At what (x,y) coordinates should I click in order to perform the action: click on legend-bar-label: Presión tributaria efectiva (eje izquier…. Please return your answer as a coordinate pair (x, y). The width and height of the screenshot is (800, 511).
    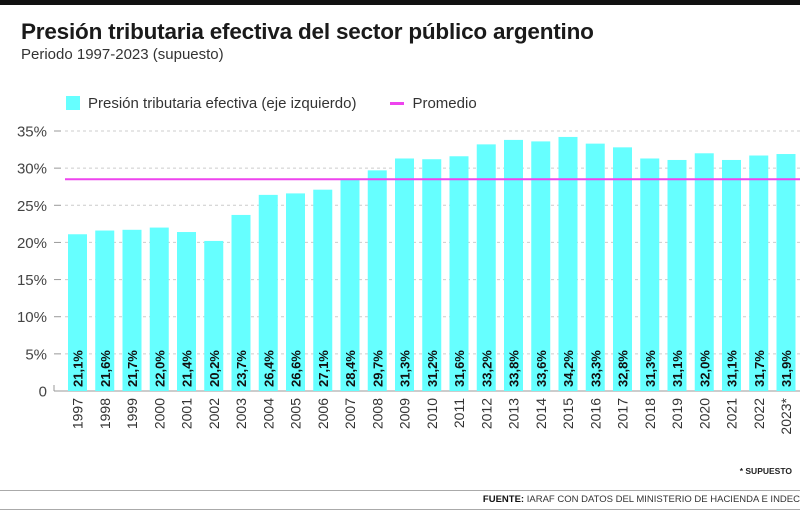
    Looking at the image, I should click on (222, 103).